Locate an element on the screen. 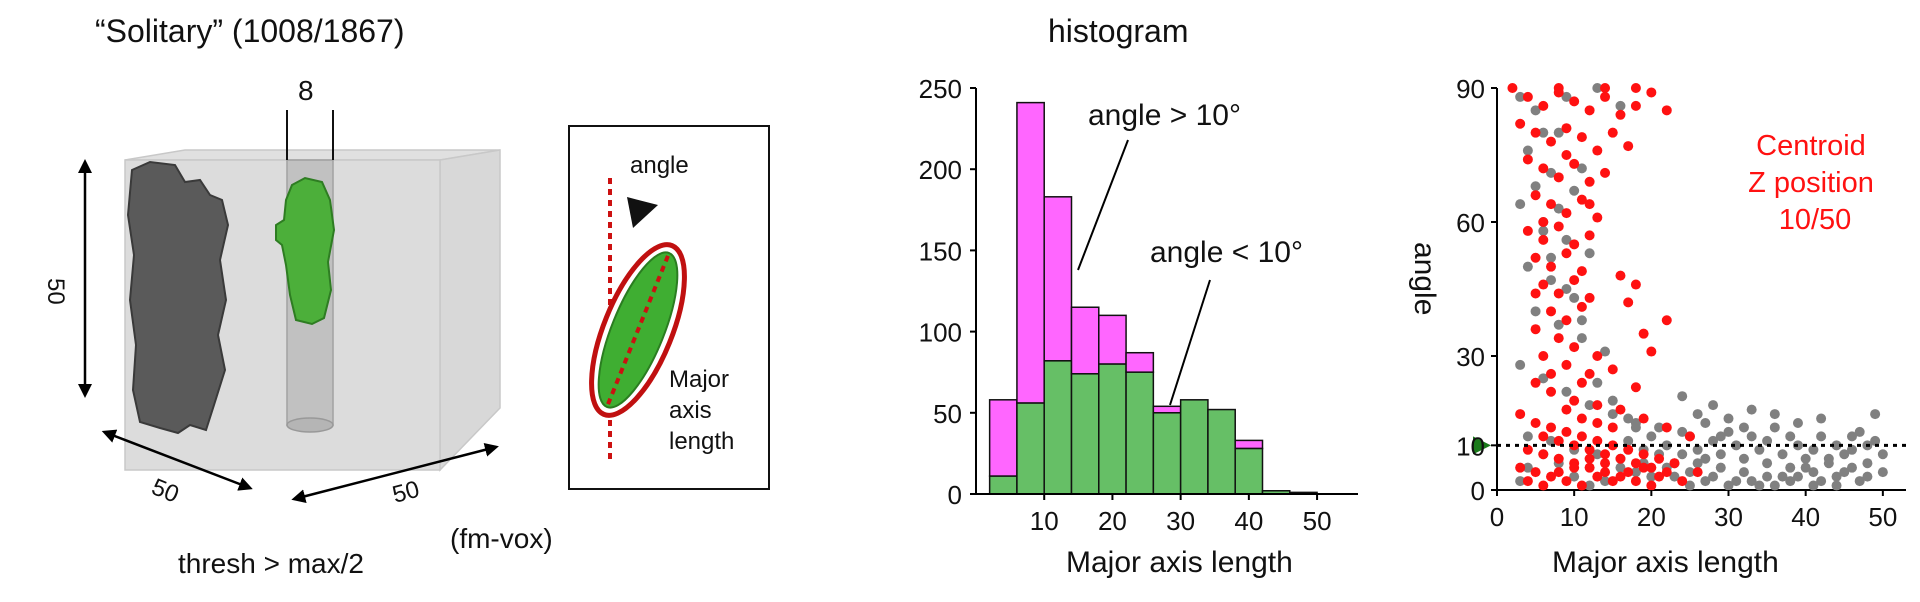 This screenshot has height=602, width=1920. annotation-angle-gt-10-leader is located at coordinates (1103, 205).